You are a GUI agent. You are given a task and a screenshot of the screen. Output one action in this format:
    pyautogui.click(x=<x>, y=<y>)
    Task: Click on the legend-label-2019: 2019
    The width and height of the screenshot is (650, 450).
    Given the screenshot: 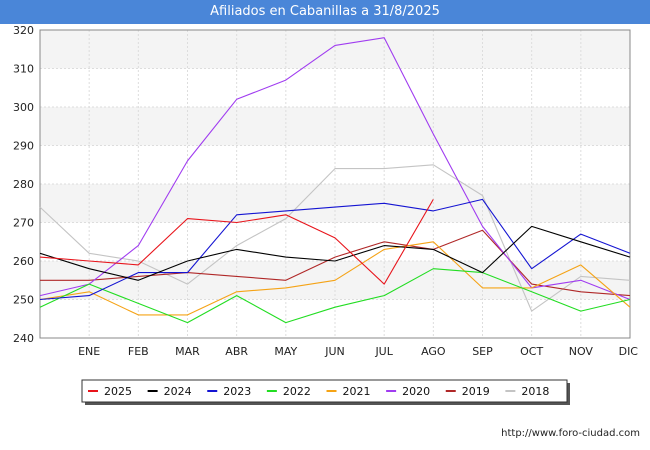 What is the action you would take?
    pyautogui.click(x=476, y=391)
    